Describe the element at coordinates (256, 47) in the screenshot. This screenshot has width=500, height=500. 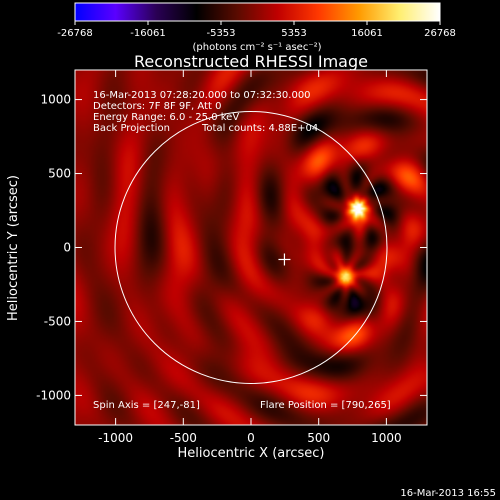
I see `colorbar-unit-label: (photons cm⁻² s⁻¹ asec⁻²)` at that location.